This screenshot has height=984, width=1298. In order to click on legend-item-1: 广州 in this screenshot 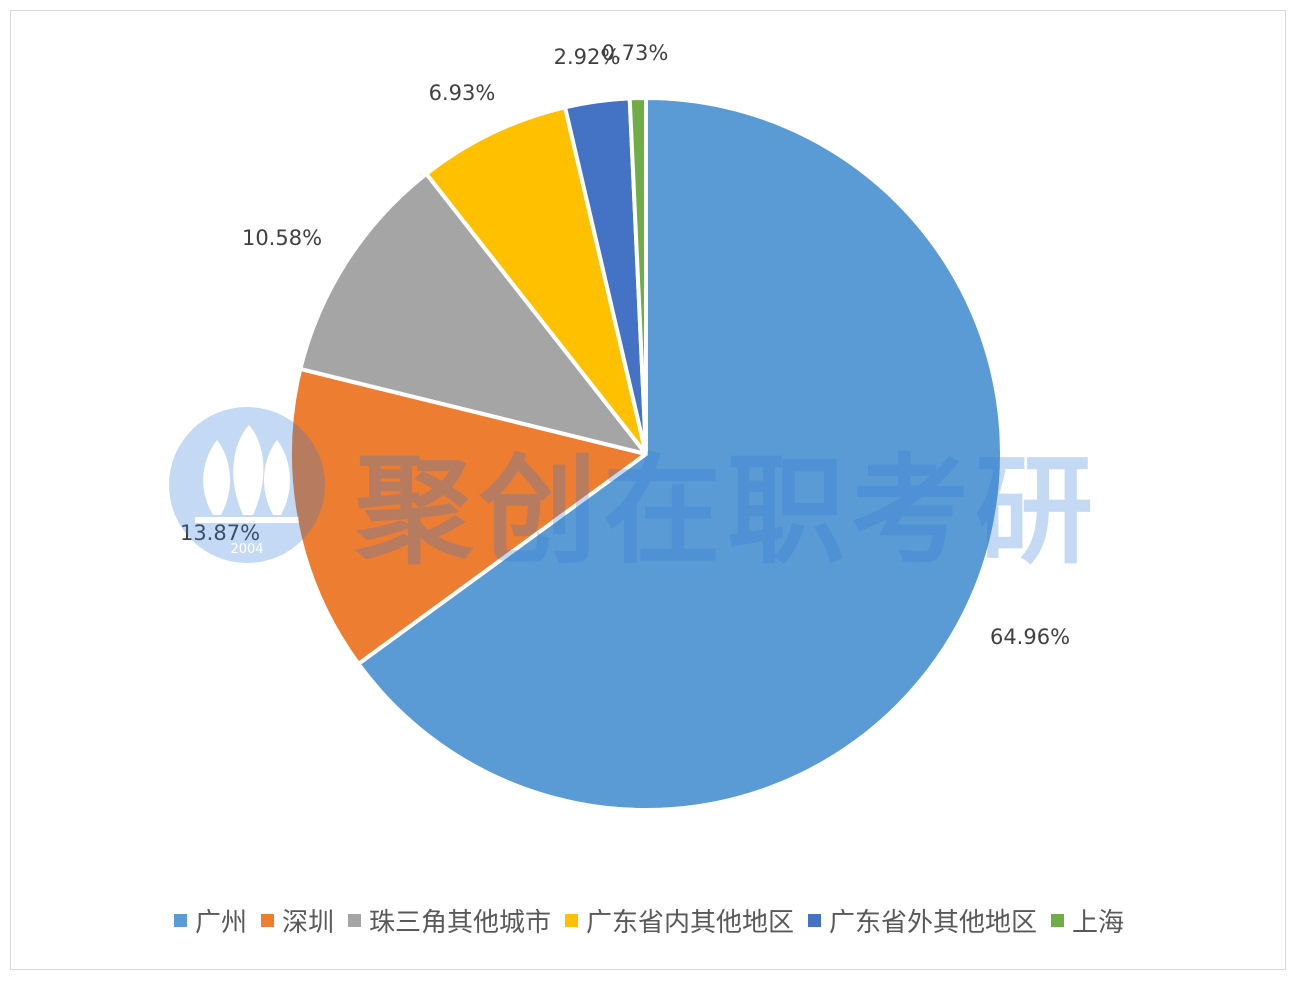, I will do `click(210, 920)`.